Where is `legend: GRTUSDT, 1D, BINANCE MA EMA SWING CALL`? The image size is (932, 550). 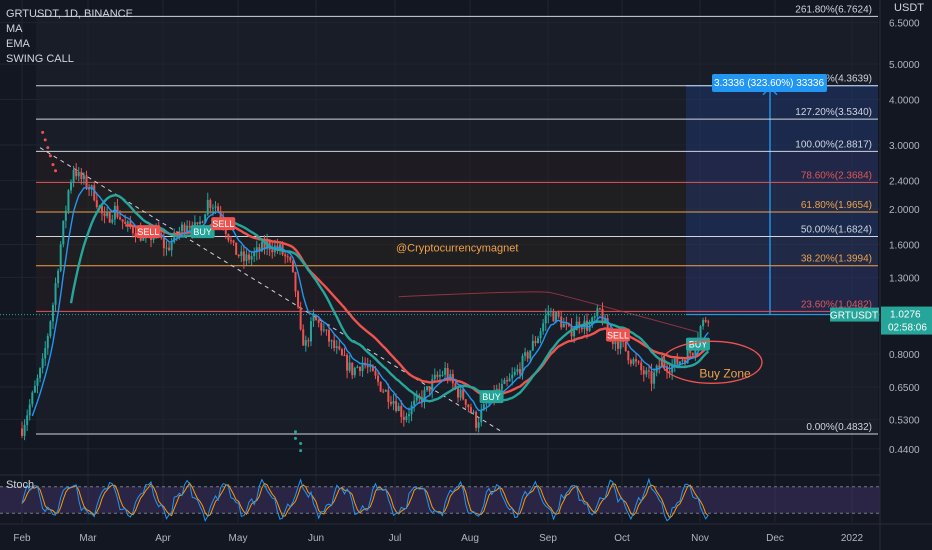
legend: GRTUSDT, 1D, BINANCE MA EMA SWING CALL is located at coordinates (69, 37).